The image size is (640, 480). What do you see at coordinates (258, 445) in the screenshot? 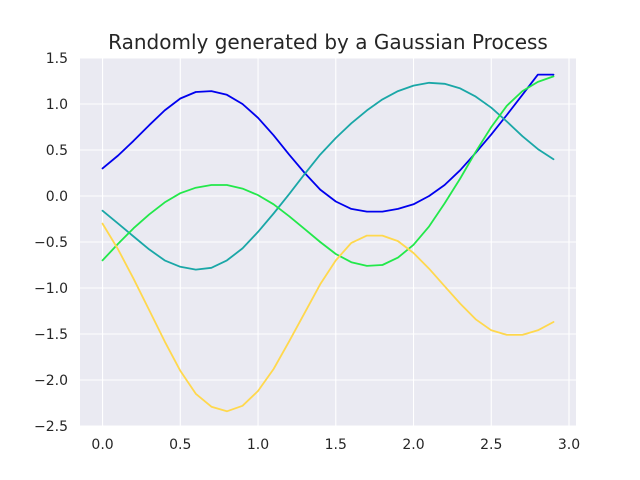
I see `x-tick-label: 1.0` at bounding box center [258, 445].